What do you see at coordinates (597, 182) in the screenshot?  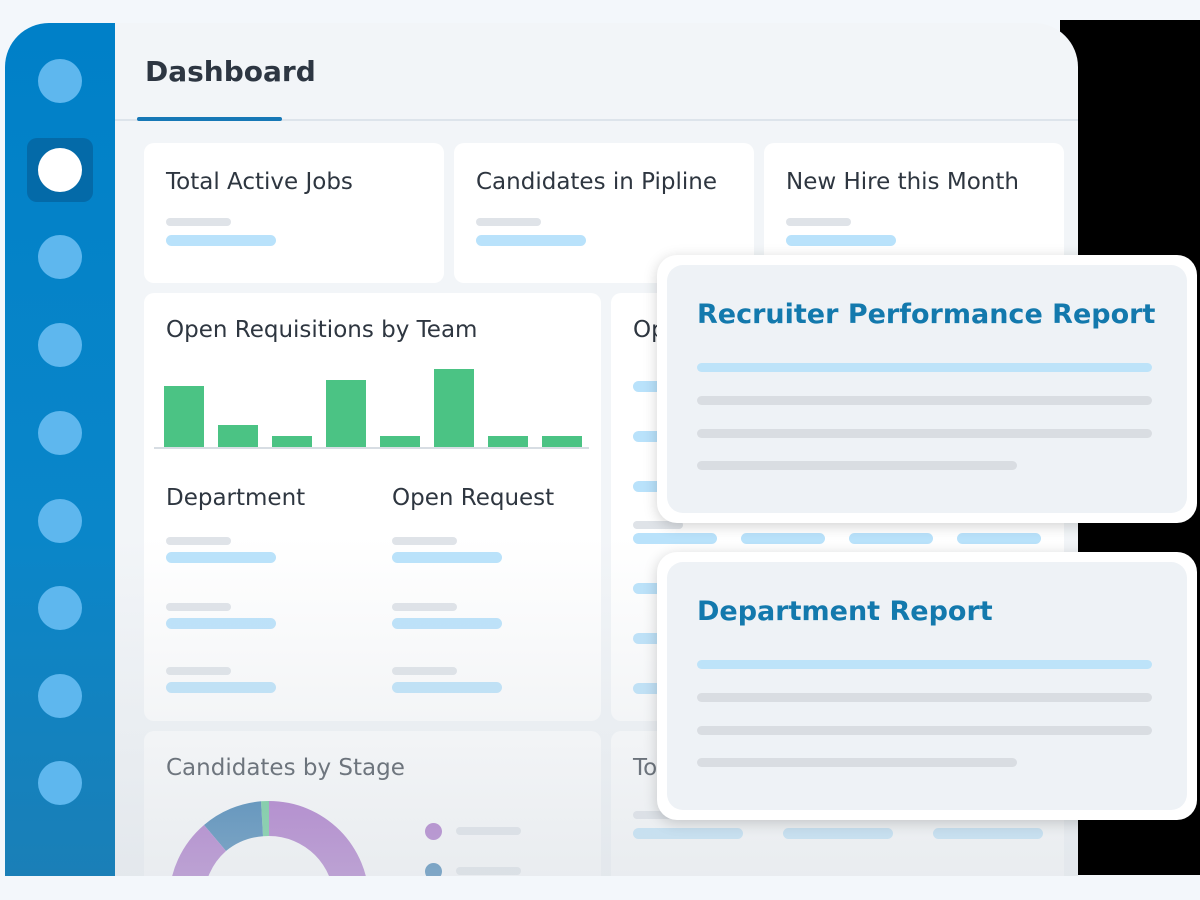 I see `stat-card-label: Candidates in Pipline` at bounding box center [597, 182].